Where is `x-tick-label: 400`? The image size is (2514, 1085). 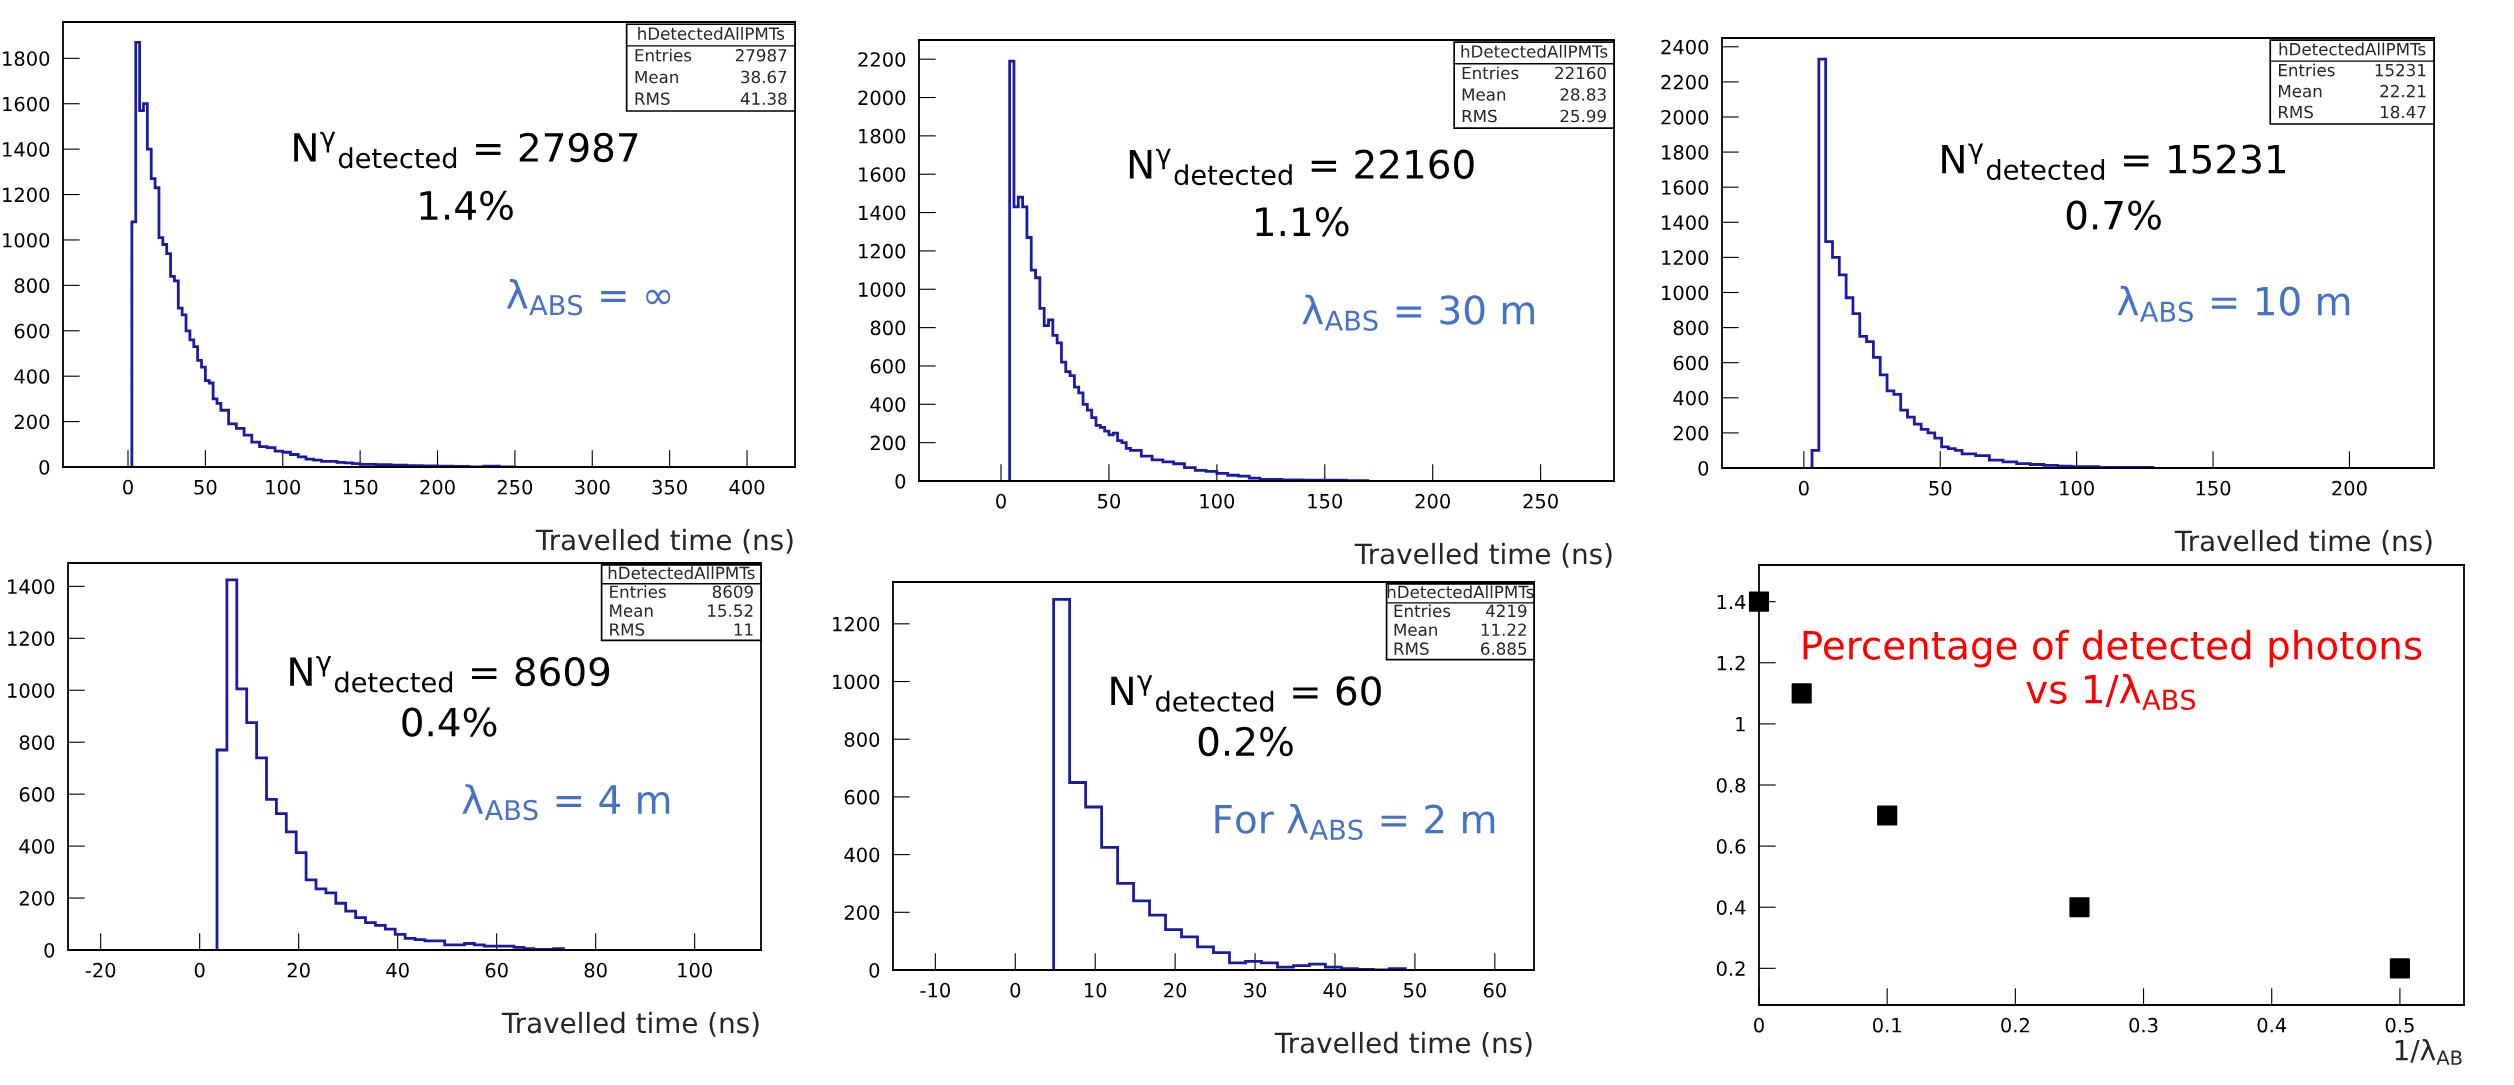 x-tick-label: 400 is located at coordinates (747, 487).